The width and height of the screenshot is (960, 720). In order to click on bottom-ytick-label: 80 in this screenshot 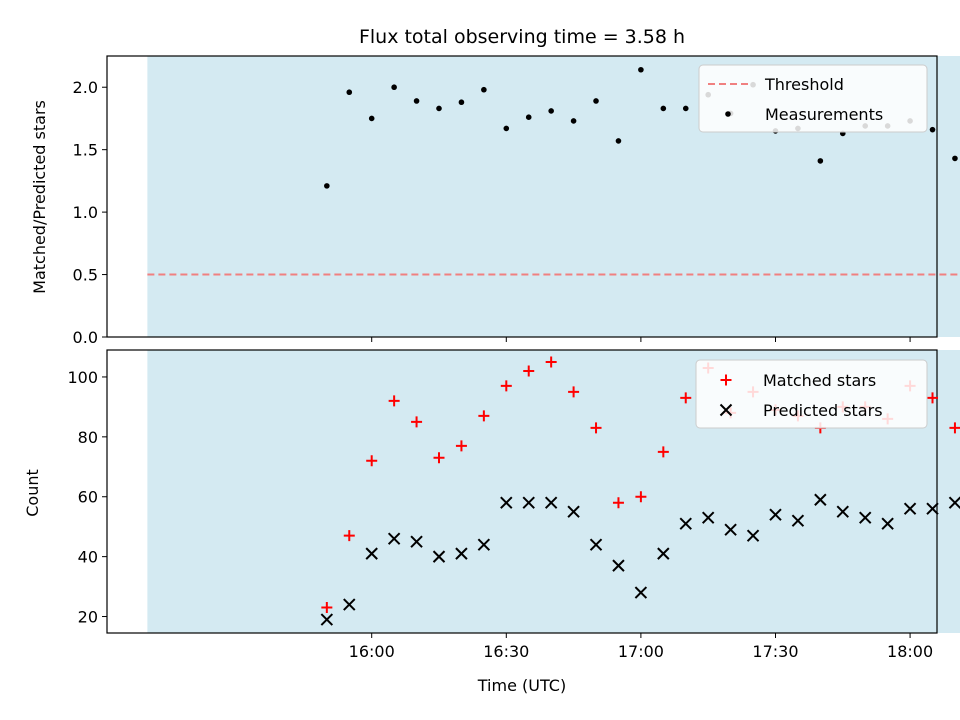, I will do `click(88, 437)`.